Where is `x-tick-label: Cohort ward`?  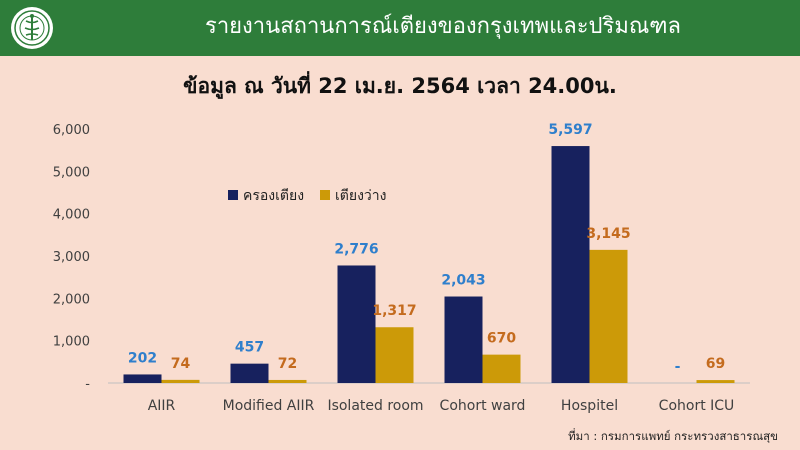
x-tick-label: Cohort ward is located at coordinates (483, 406).